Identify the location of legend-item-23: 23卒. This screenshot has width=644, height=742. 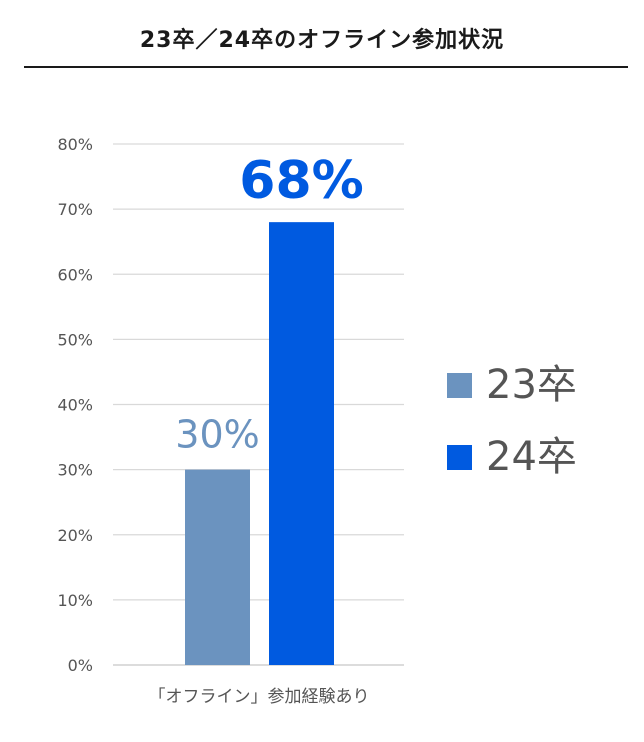
(512, 385).